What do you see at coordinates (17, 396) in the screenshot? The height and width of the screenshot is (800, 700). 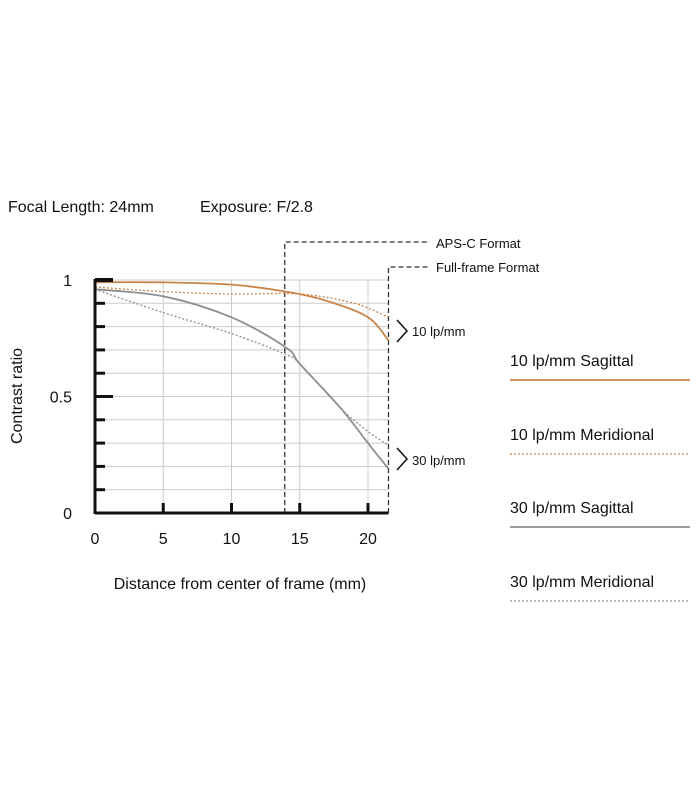 I see `y-axis-label: Contrast ratio` at bounding box center [17, 396].